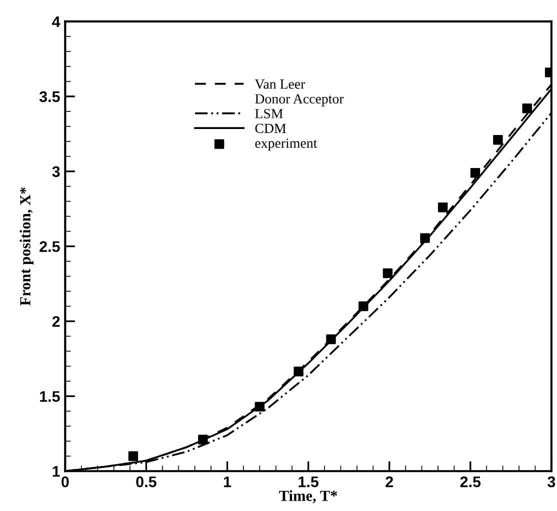 This screenshot has height=511, width=557. Describe the element at coordinates (552, 482) in the screenshot. I see `x-tick-label: 3` at that location.